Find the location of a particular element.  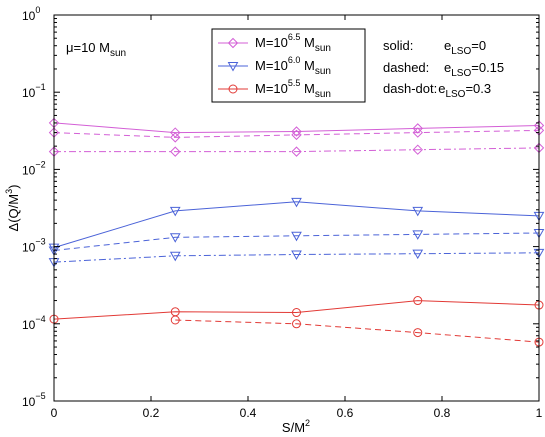

x-axis-label-sup: 2 is located at coordinates (307, 423).